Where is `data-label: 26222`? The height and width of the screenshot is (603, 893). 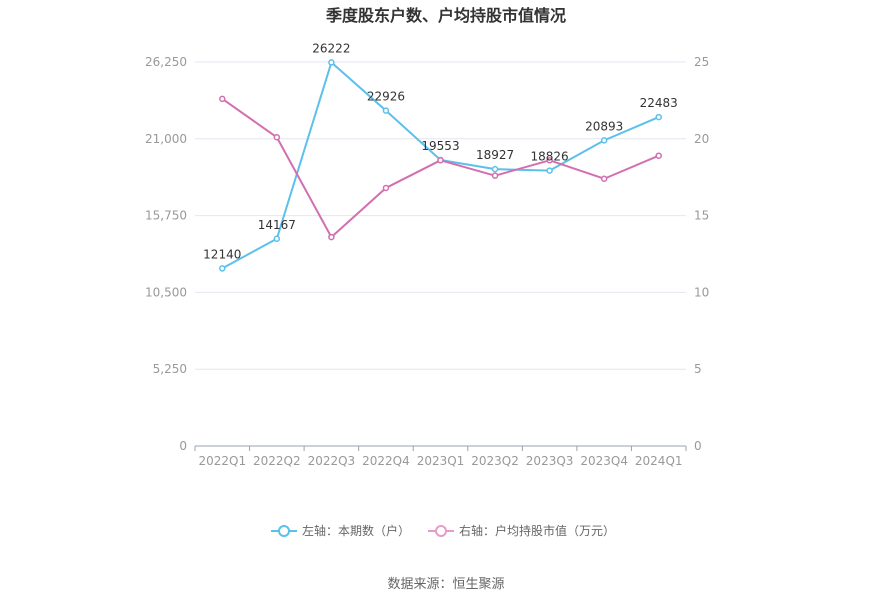
data-label: 26222 is located at coordinates (331, 48).